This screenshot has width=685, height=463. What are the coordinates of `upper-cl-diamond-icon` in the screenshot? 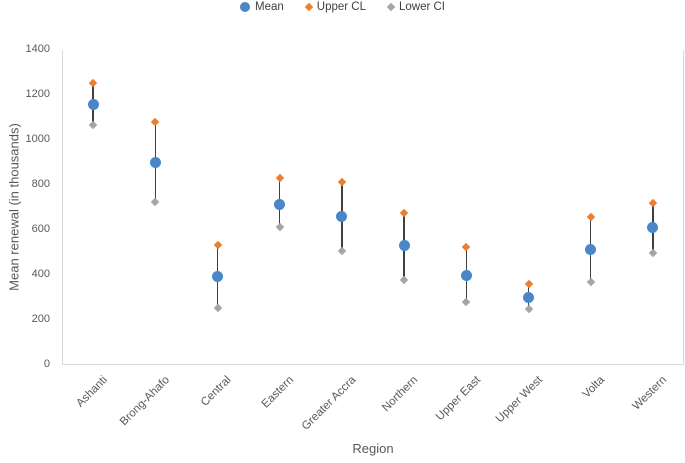 It's located at (309, 7).